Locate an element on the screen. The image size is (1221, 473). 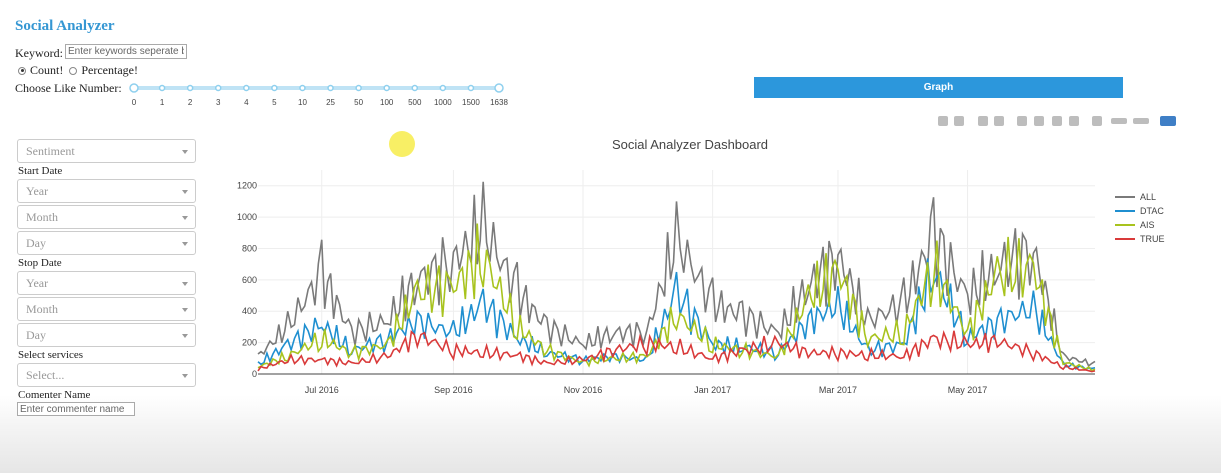
cursor-highlight is located at coordinates (402, 144).